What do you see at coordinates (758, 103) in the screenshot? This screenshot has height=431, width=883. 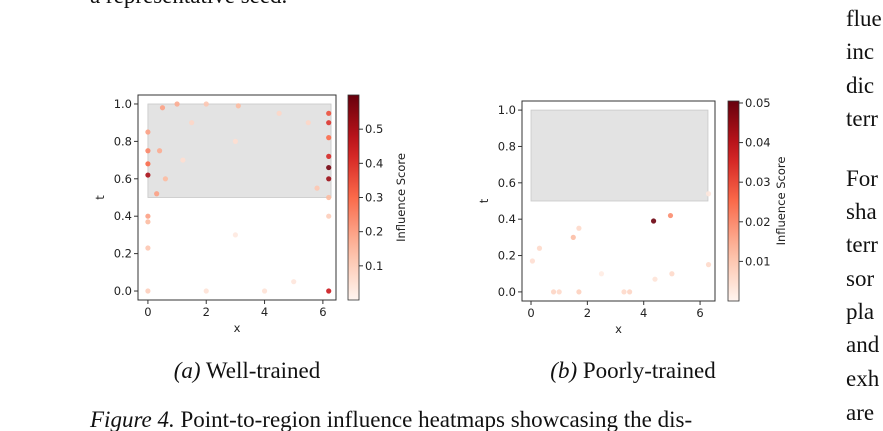 I see `colorbar-tick-label: 0.05` at bounding box center [758, 103].